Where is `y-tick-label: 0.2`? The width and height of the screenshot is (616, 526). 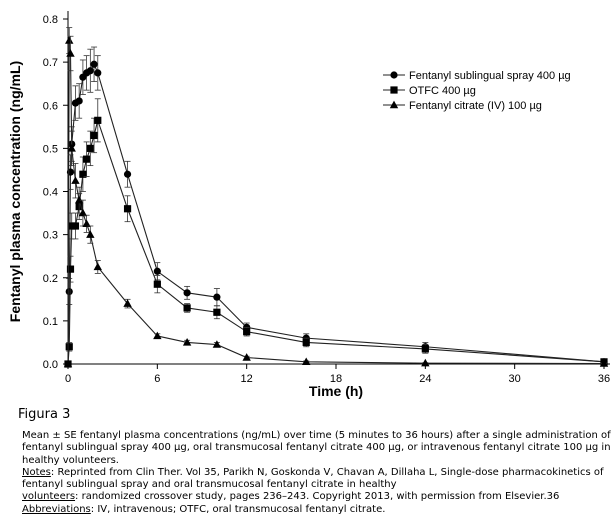 y-tick-label: 0.2 is located at coordinates (50, 279).